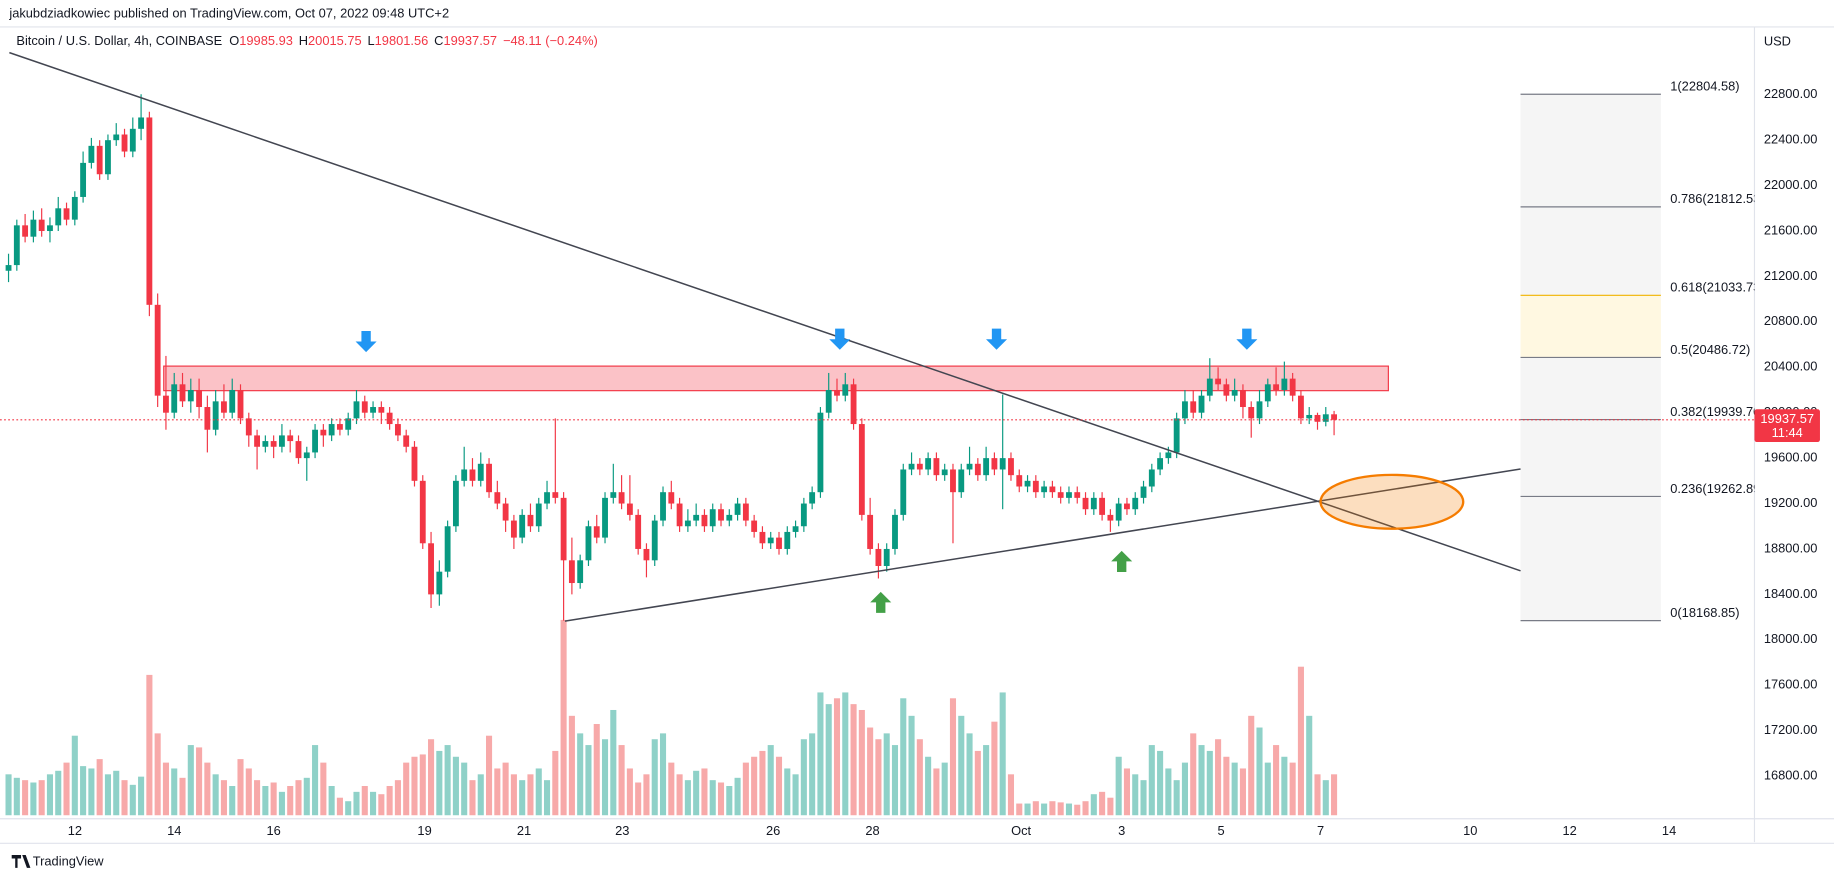 The image size is (1834, 879). Describe the element at coordinates (1791, 366) in the screenshot. I see `y-tick-label: 20400.00` at that location.